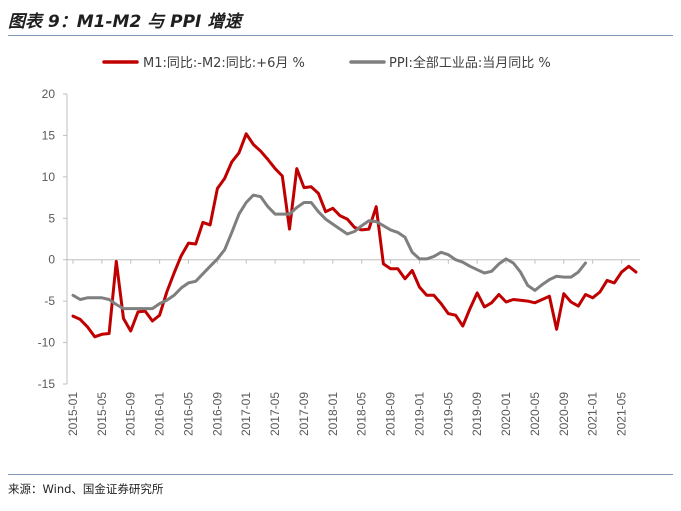 This screenshot has height=511, width=681. What do you see at coordinates (125, 22) in the screenshot?
I see `chart-title: 图表 9：M1-M2 与 PPI 增速` at bounding box center [125, 22].